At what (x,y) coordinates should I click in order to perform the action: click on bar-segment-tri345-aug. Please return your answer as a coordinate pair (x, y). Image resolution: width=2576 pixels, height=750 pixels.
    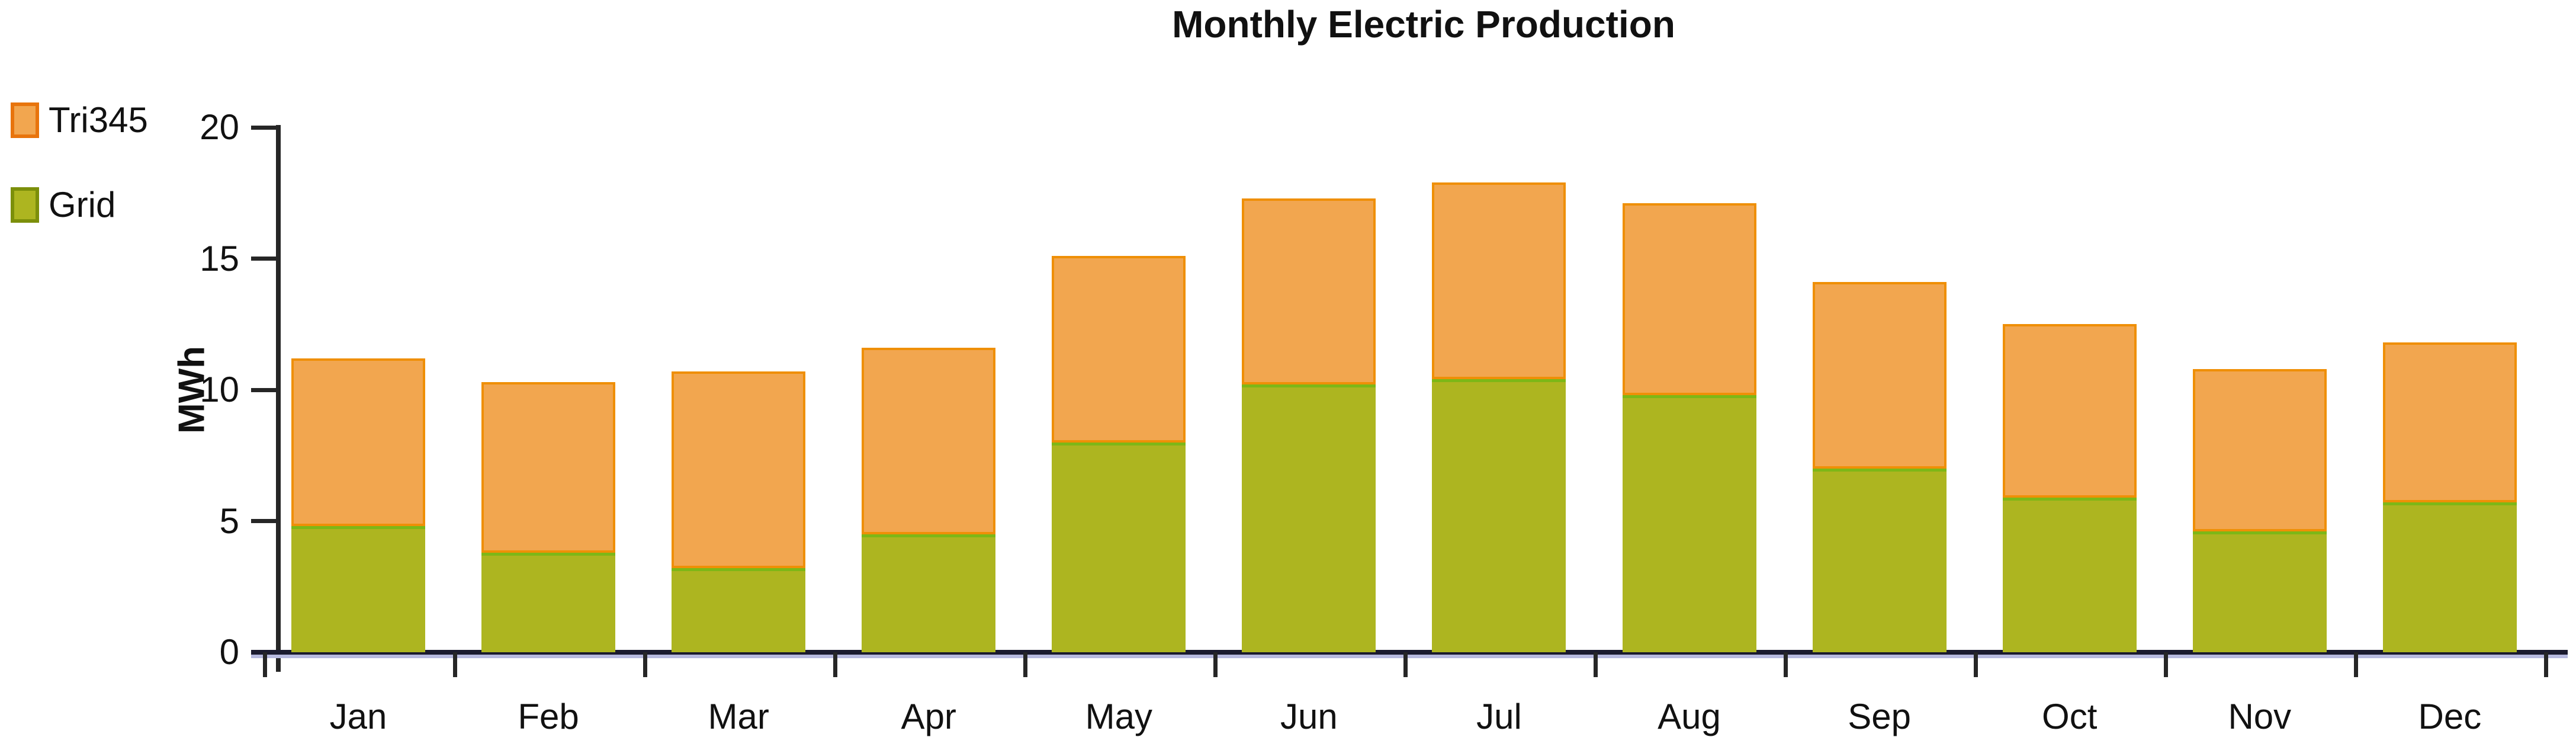
    Looking at the image, I should click on (1689, 299).